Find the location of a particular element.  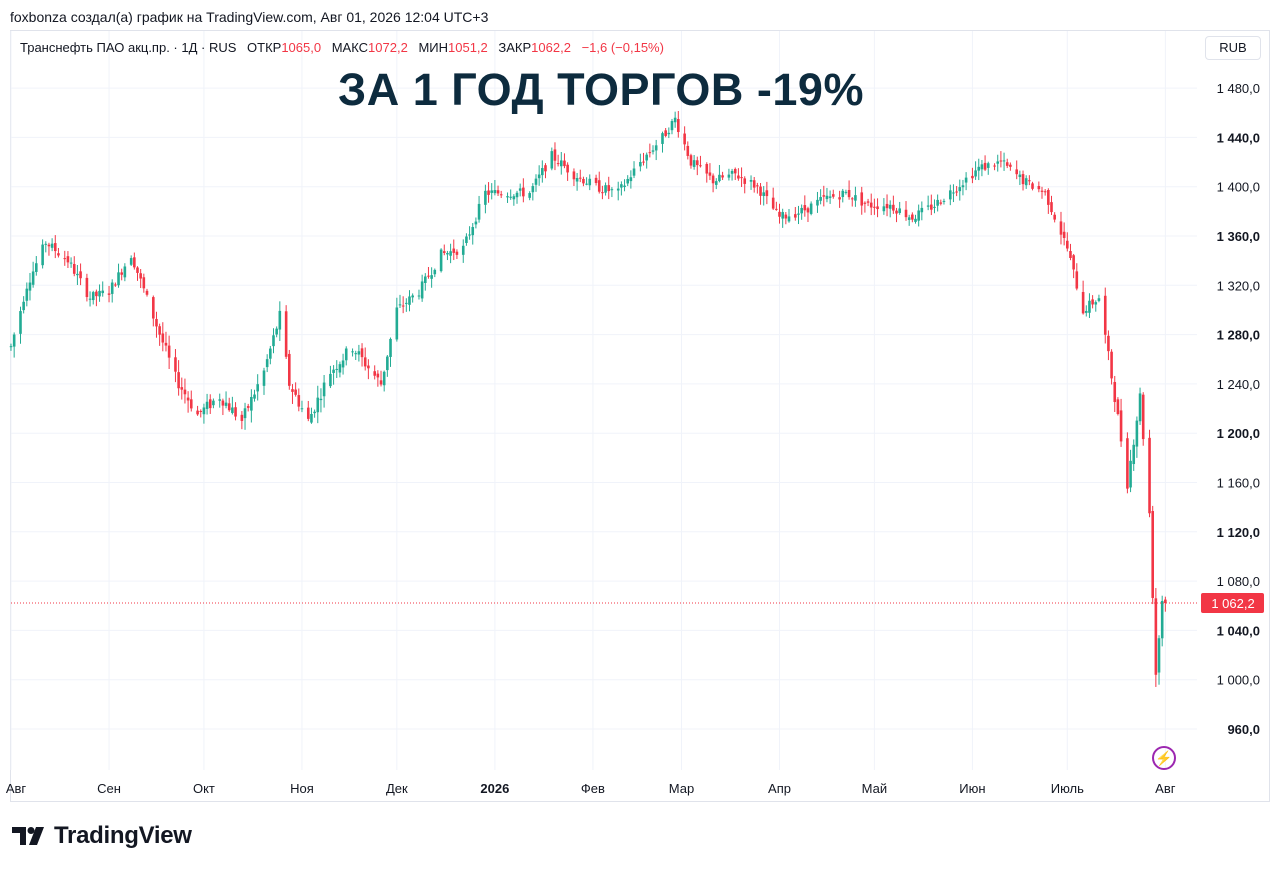

tradingview-brand: TradingView is located at coordinates (102, 836).